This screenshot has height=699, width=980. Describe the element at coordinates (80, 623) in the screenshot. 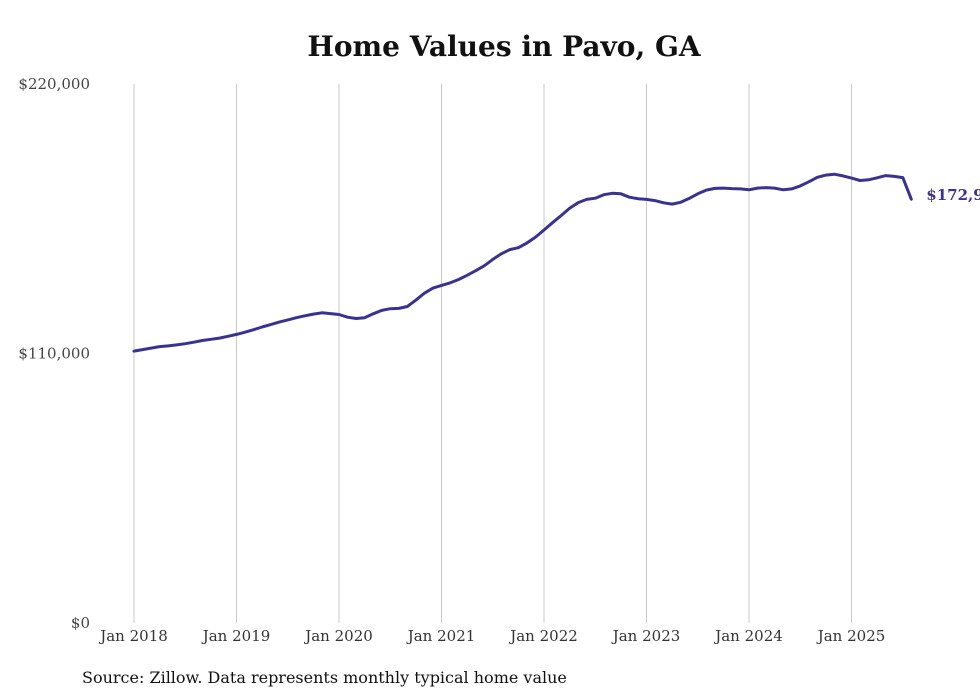

I see `y-tick-label: $0` at that location.